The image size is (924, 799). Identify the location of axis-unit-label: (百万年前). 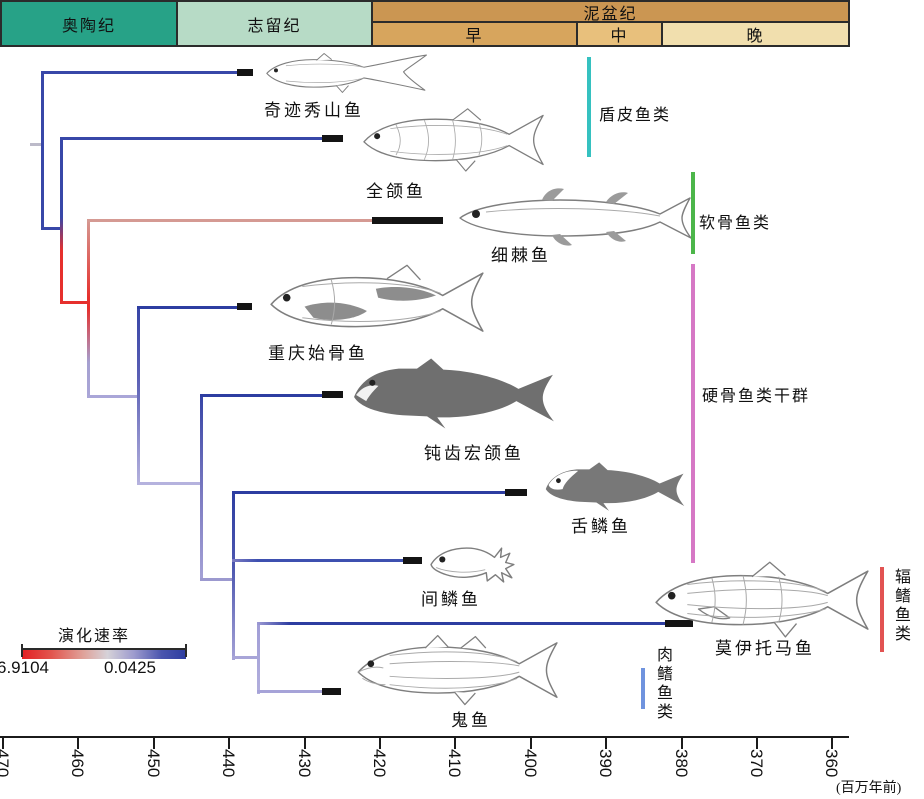
(869, 788).